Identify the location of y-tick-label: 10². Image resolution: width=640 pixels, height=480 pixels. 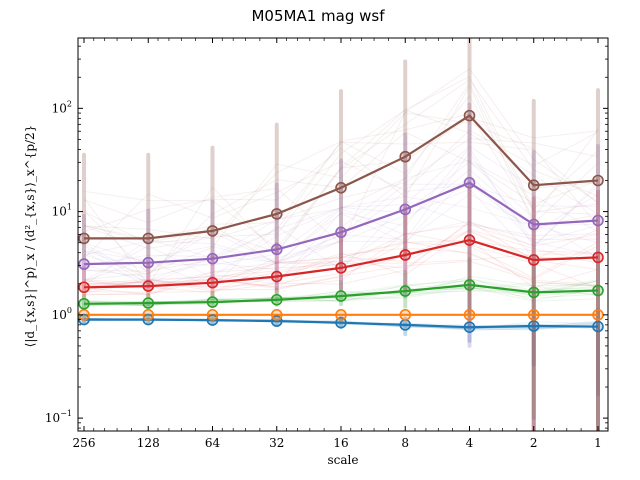
(62, 107).